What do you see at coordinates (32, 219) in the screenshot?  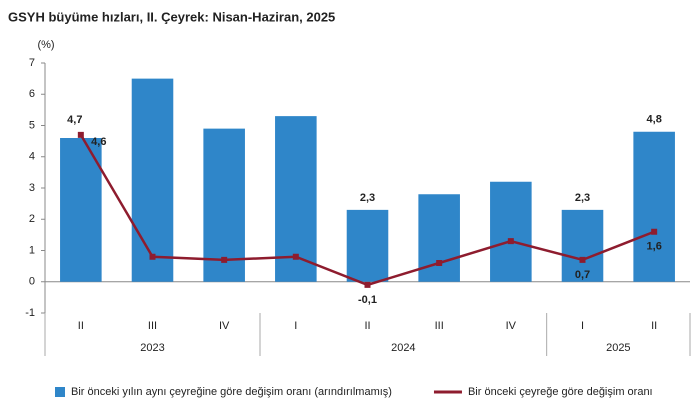 I see `y-tick-label: 2` at bounding box center [32, 219].